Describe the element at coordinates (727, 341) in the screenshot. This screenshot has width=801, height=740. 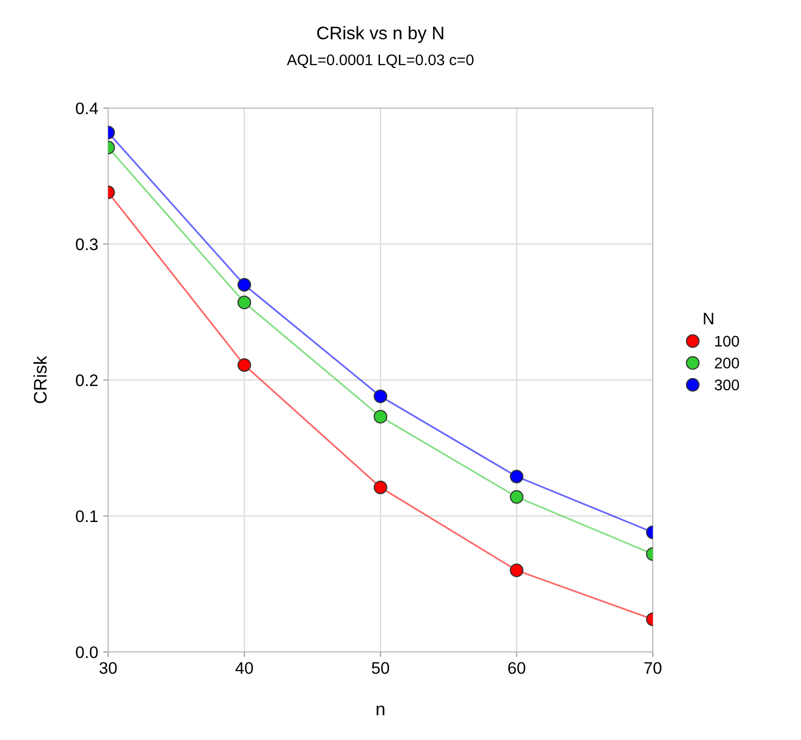
I see `legend-label: 100` at that location.